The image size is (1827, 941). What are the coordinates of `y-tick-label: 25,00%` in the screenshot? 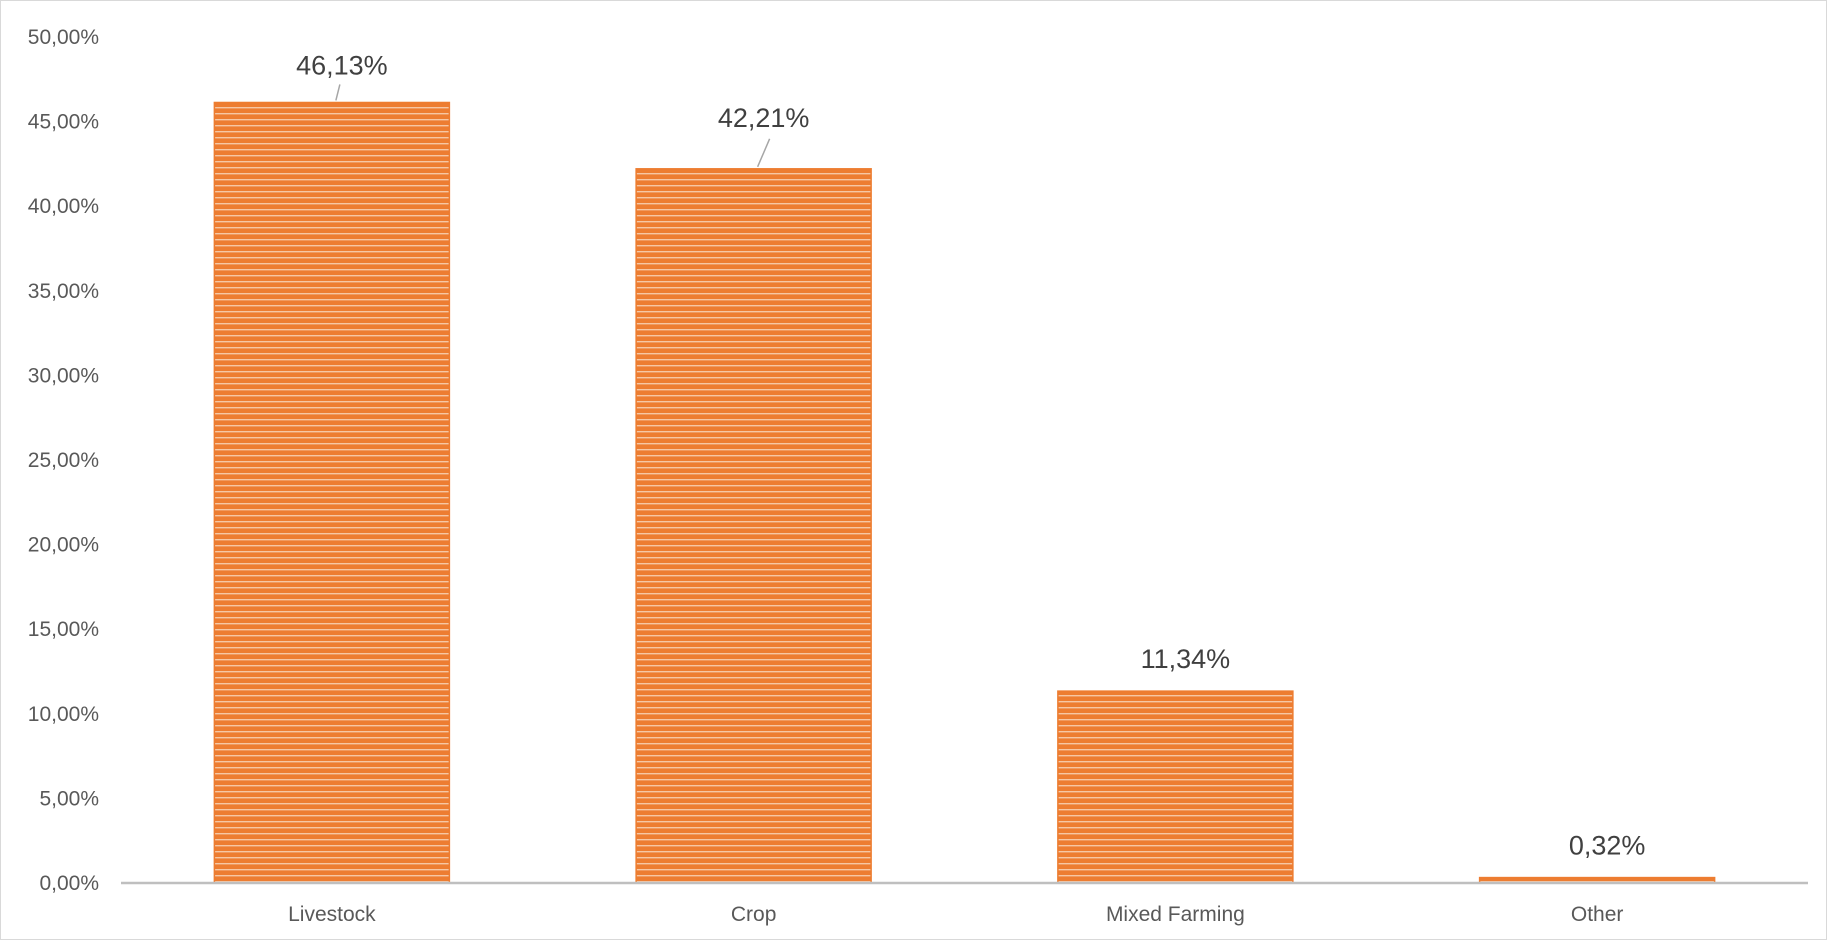 It's located at (63, 460).